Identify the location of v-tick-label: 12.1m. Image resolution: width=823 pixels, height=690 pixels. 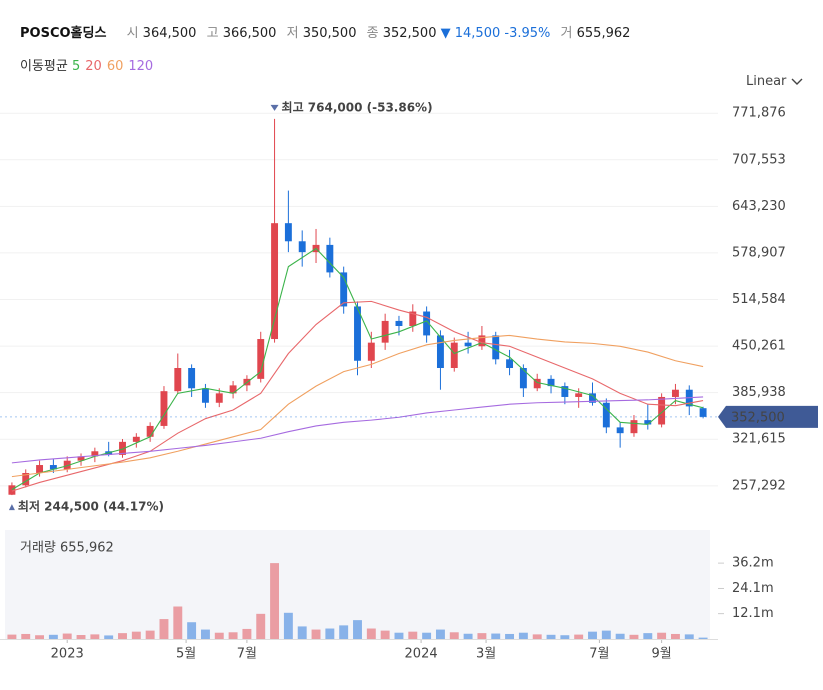
(753, 613).